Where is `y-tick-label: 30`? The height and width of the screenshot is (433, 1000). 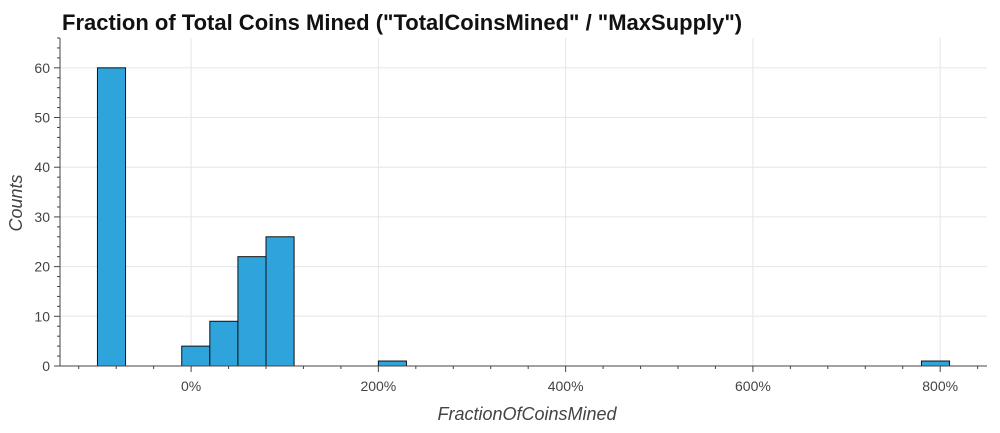
y-tick-label: 30 is located at coordinates (42, 217).